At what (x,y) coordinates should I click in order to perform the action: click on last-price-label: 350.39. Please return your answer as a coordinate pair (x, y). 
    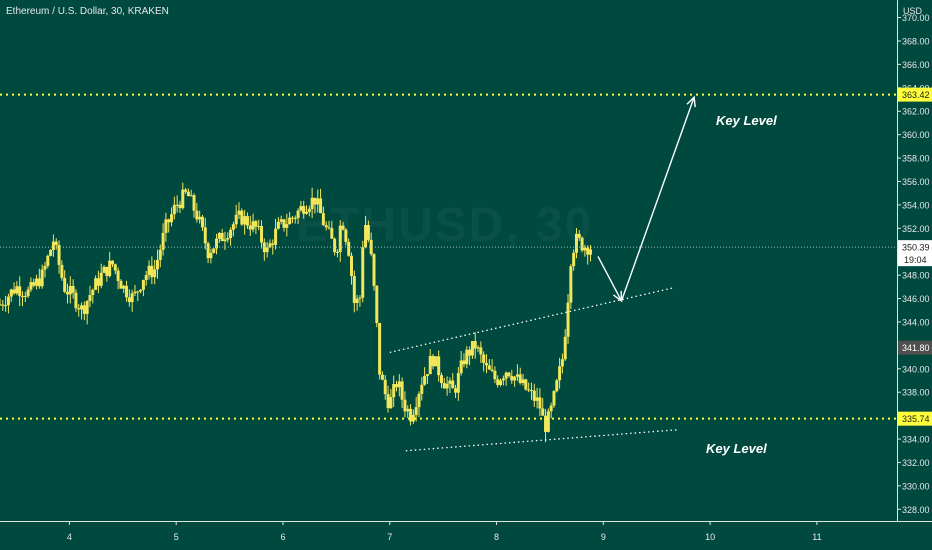
    Looking at the image, I should click on (916, 248).